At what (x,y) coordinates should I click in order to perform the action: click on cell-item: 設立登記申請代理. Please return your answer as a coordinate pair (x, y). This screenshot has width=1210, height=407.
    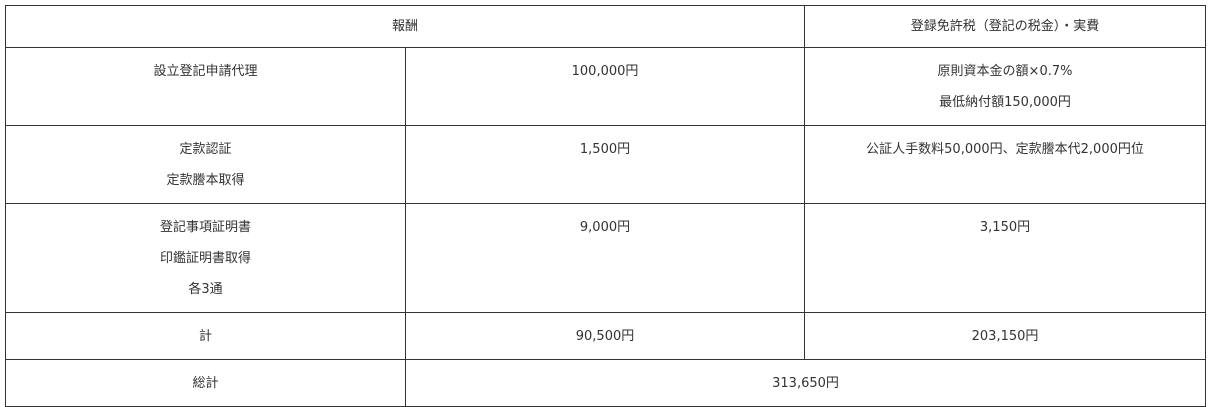
    Looking at the image, I should click on (205, 86).